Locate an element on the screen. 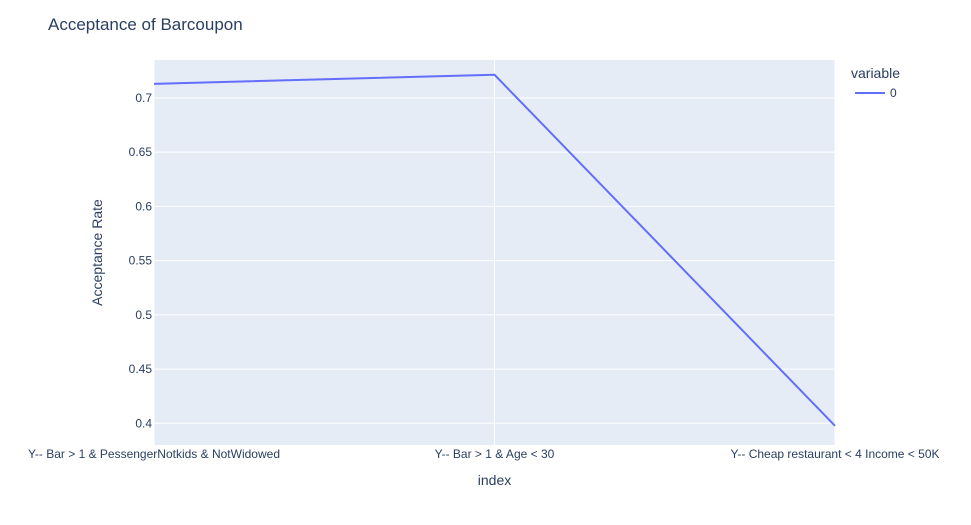  y-tick-label: 0.45 is located at coordinates (141, 369).